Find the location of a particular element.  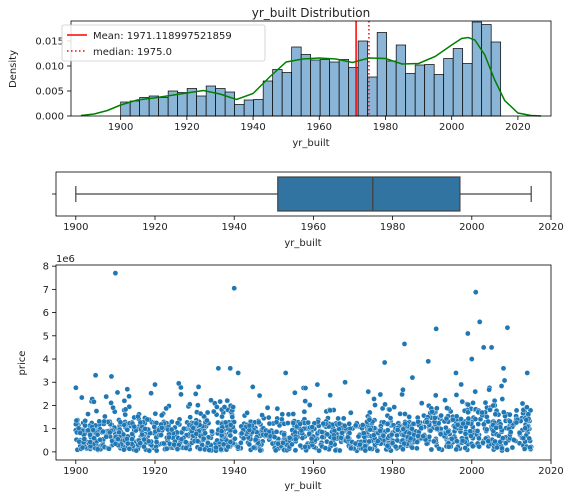

x-tick-label: 1940 is located at coordinates (252, 127).